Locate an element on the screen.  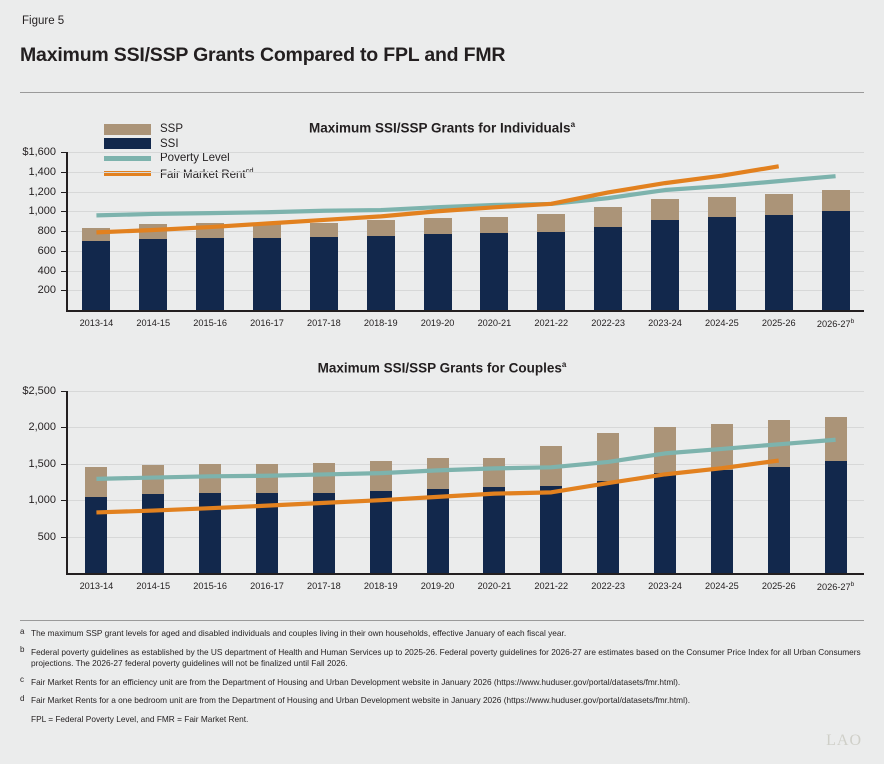
x-axis-label-text: 2024-25 is located at coordinates (721, 586).